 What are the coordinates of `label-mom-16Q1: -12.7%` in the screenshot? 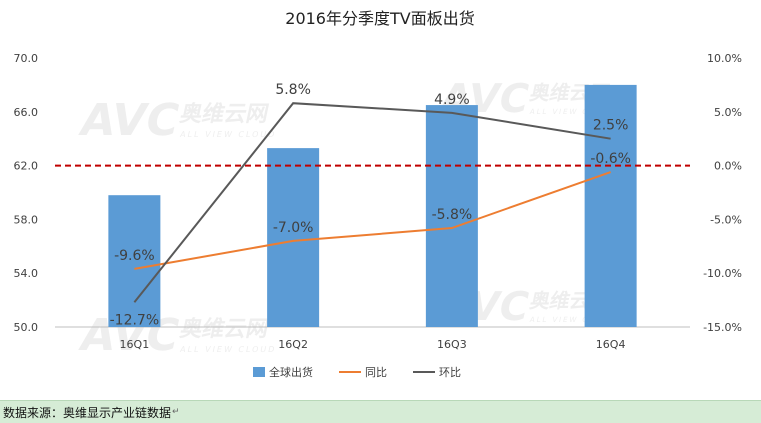 It's located at (135, 320).